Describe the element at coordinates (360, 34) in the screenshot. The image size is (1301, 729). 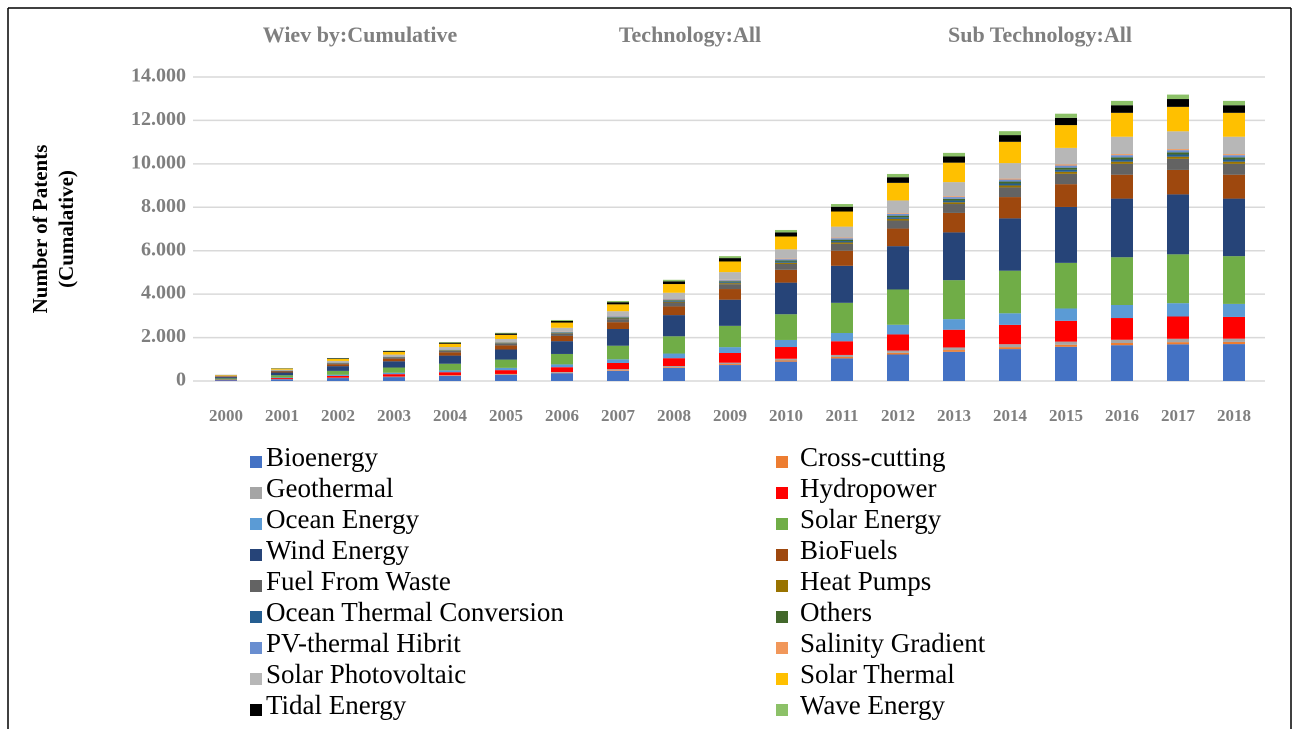
I see `annotation: Wiev by:Cumulative` at that location.